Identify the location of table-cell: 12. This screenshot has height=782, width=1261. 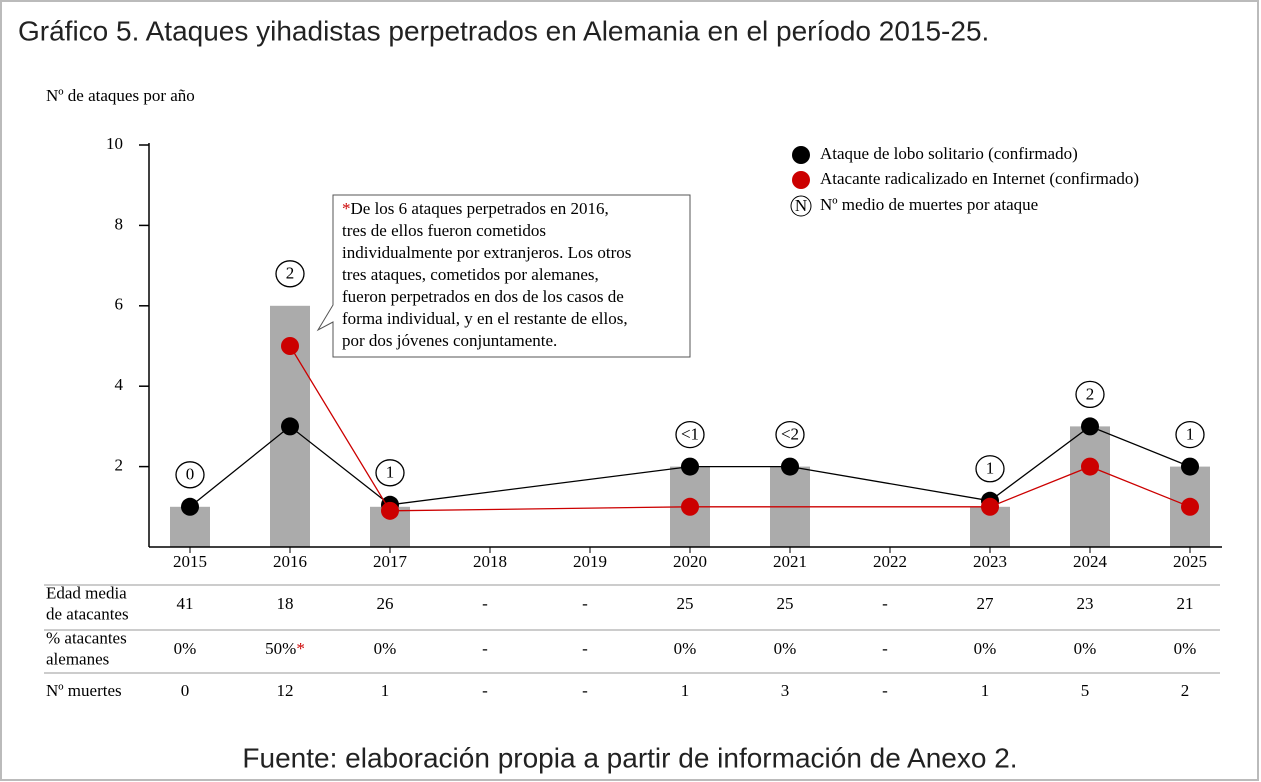
(285, 690).